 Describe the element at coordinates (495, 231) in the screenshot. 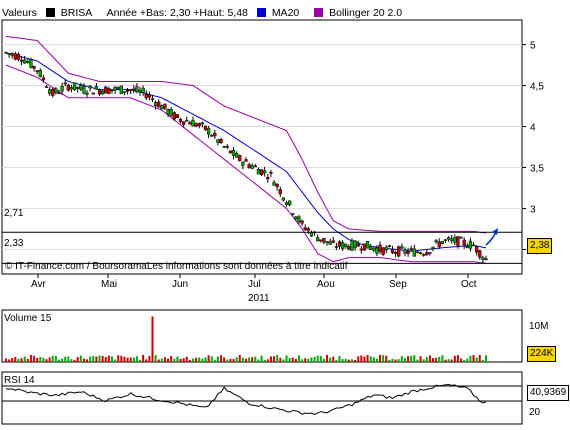

I see `trend-arrow-head-icon` at that location.